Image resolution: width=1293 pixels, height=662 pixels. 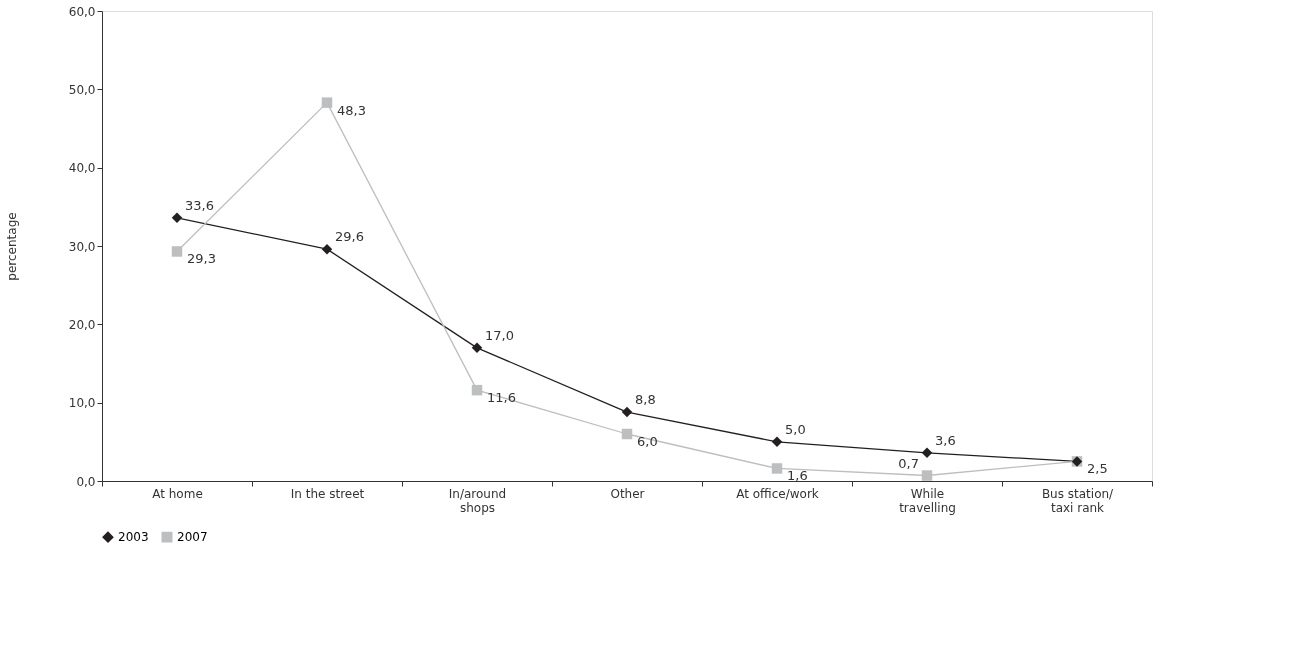 What do you see at coordinates (82, 89) in the screenshot?
I see `y-tick-label: 50,0` at bounding box center [82, 89].